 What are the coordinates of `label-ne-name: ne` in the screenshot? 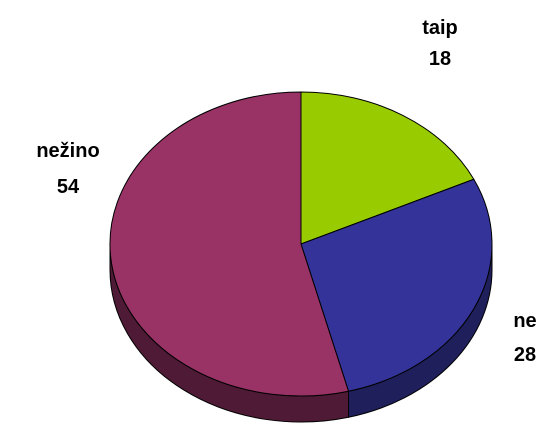 It's located at (524, 321).